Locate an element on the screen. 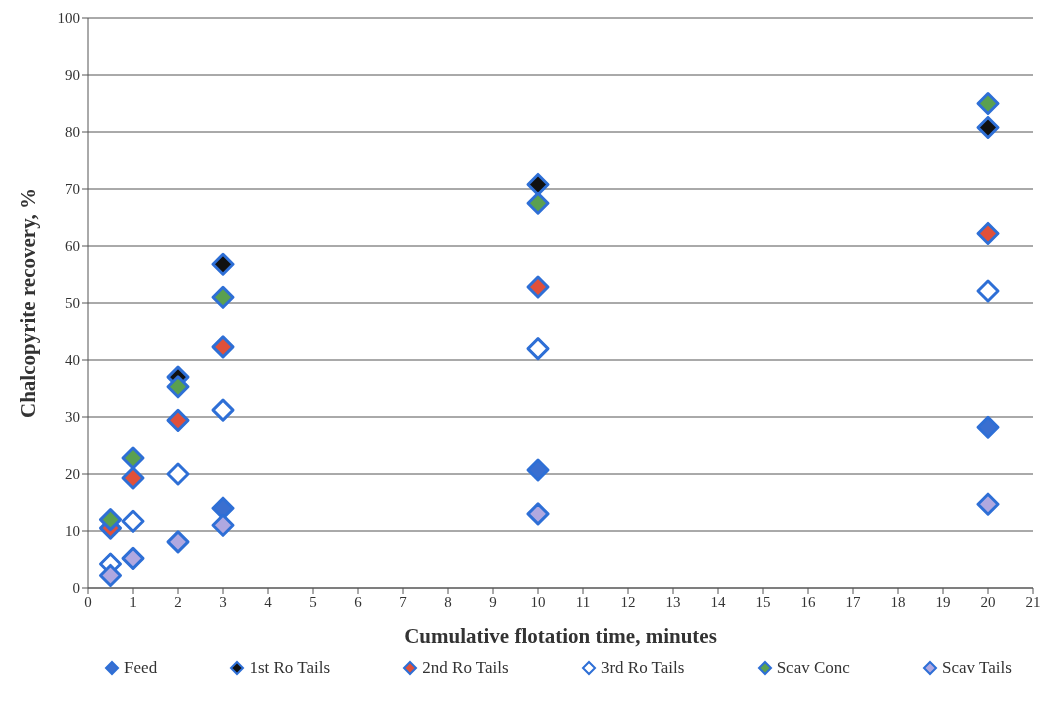 The height and width of the screenshot is (720, 1053). x-tick-label: 16 is located at coordinates (808, 601).